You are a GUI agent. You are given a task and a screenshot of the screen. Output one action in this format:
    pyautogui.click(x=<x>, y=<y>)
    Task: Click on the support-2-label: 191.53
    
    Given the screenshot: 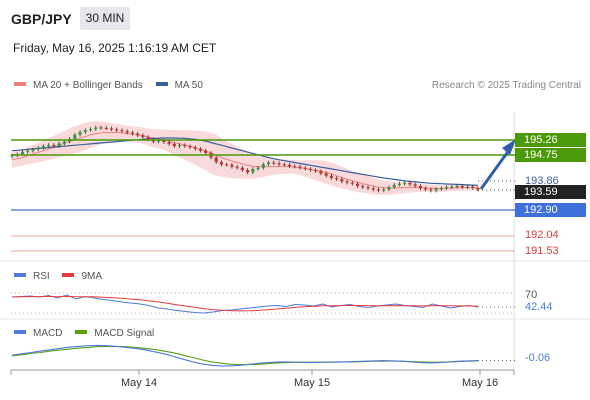 What is the action you would take?
    pyautogui.click(x=542, y=251)
    